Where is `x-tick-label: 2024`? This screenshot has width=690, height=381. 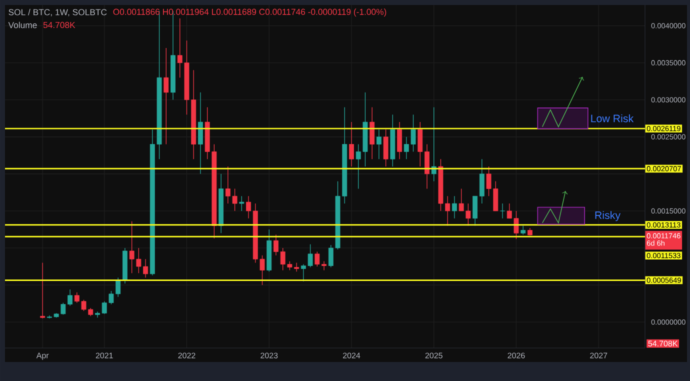
x-tick-label: 2024 is located at coordinates (351, 355).